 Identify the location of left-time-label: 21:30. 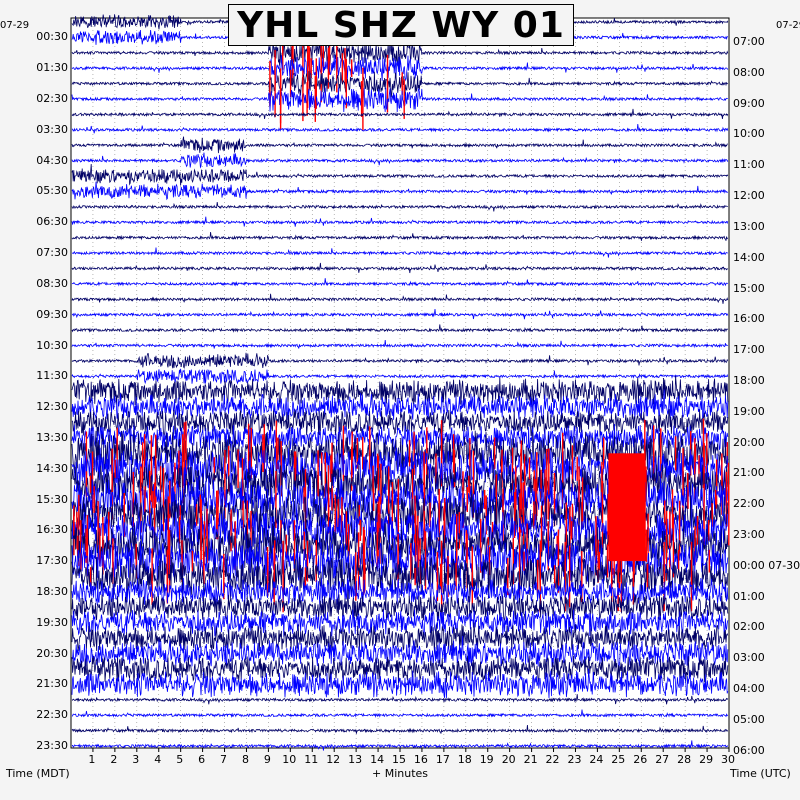
(52, 684).